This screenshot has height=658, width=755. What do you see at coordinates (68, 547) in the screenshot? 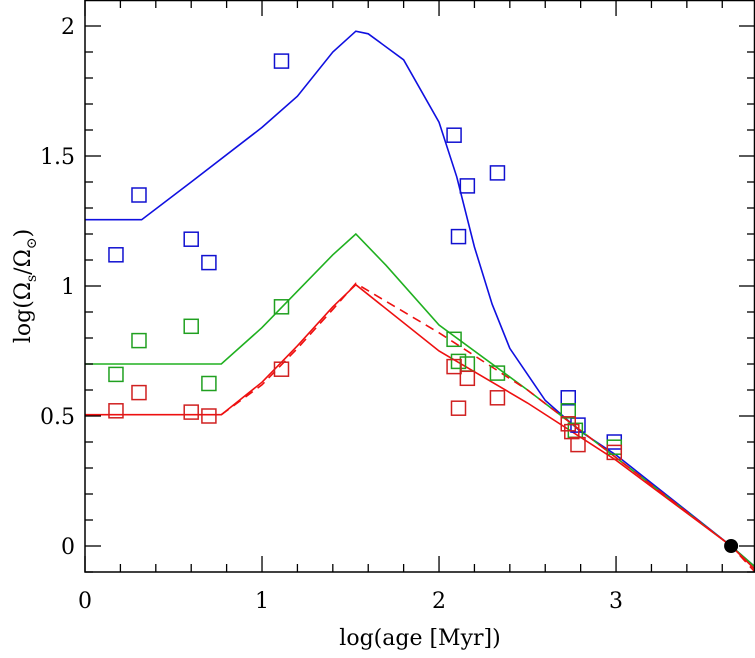
I see `y-tick-label: 0` at bounding box center [68, 547].